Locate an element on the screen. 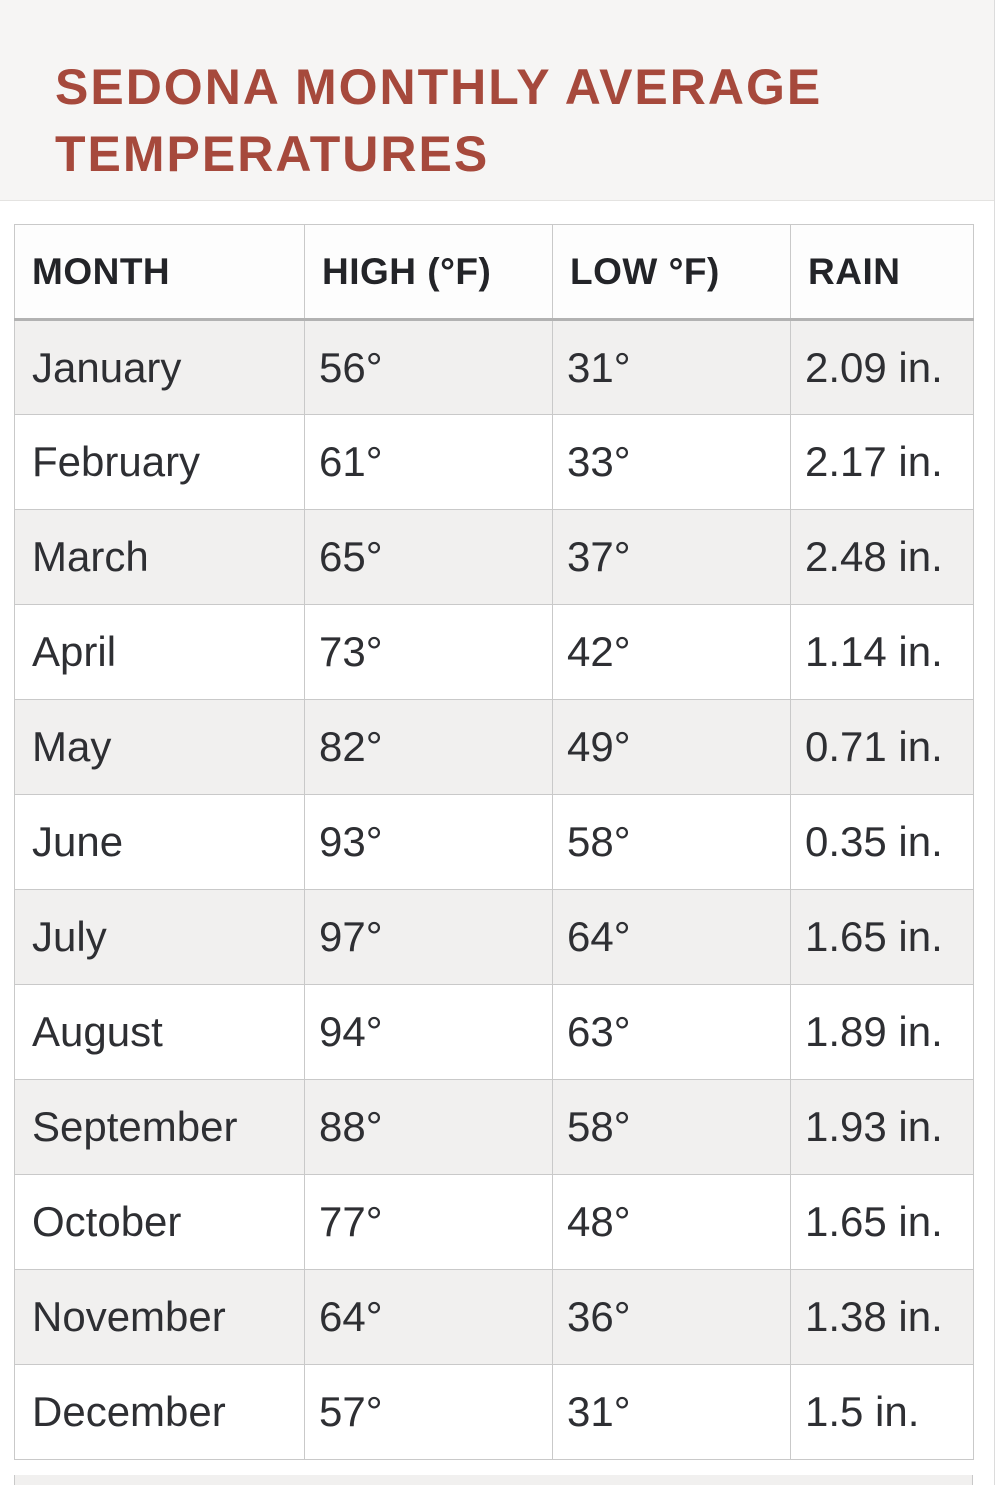 This screenshot has width=1000, height=1485. table-row: October 77° 48° 1.65 in. is located at coordinates (494, 1222).